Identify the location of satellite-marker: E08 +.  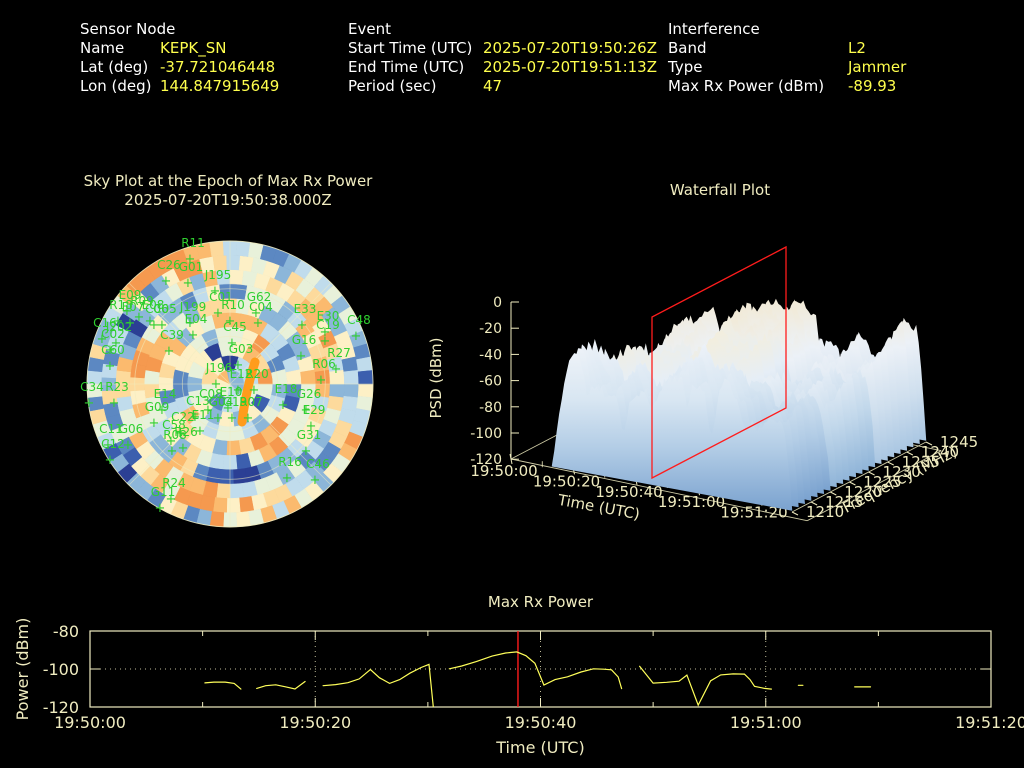
(153, 313).